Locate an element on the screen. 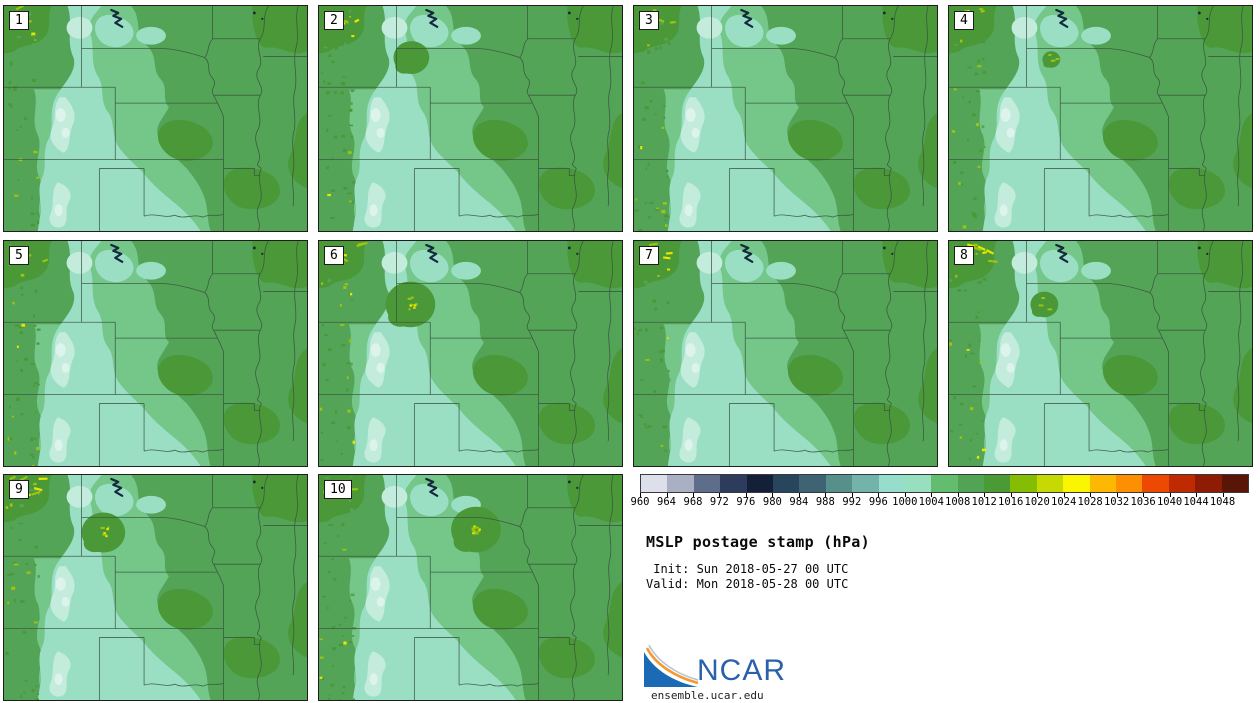  colorbar-tick-label: 1028 is located at coordinates (1090, 502).